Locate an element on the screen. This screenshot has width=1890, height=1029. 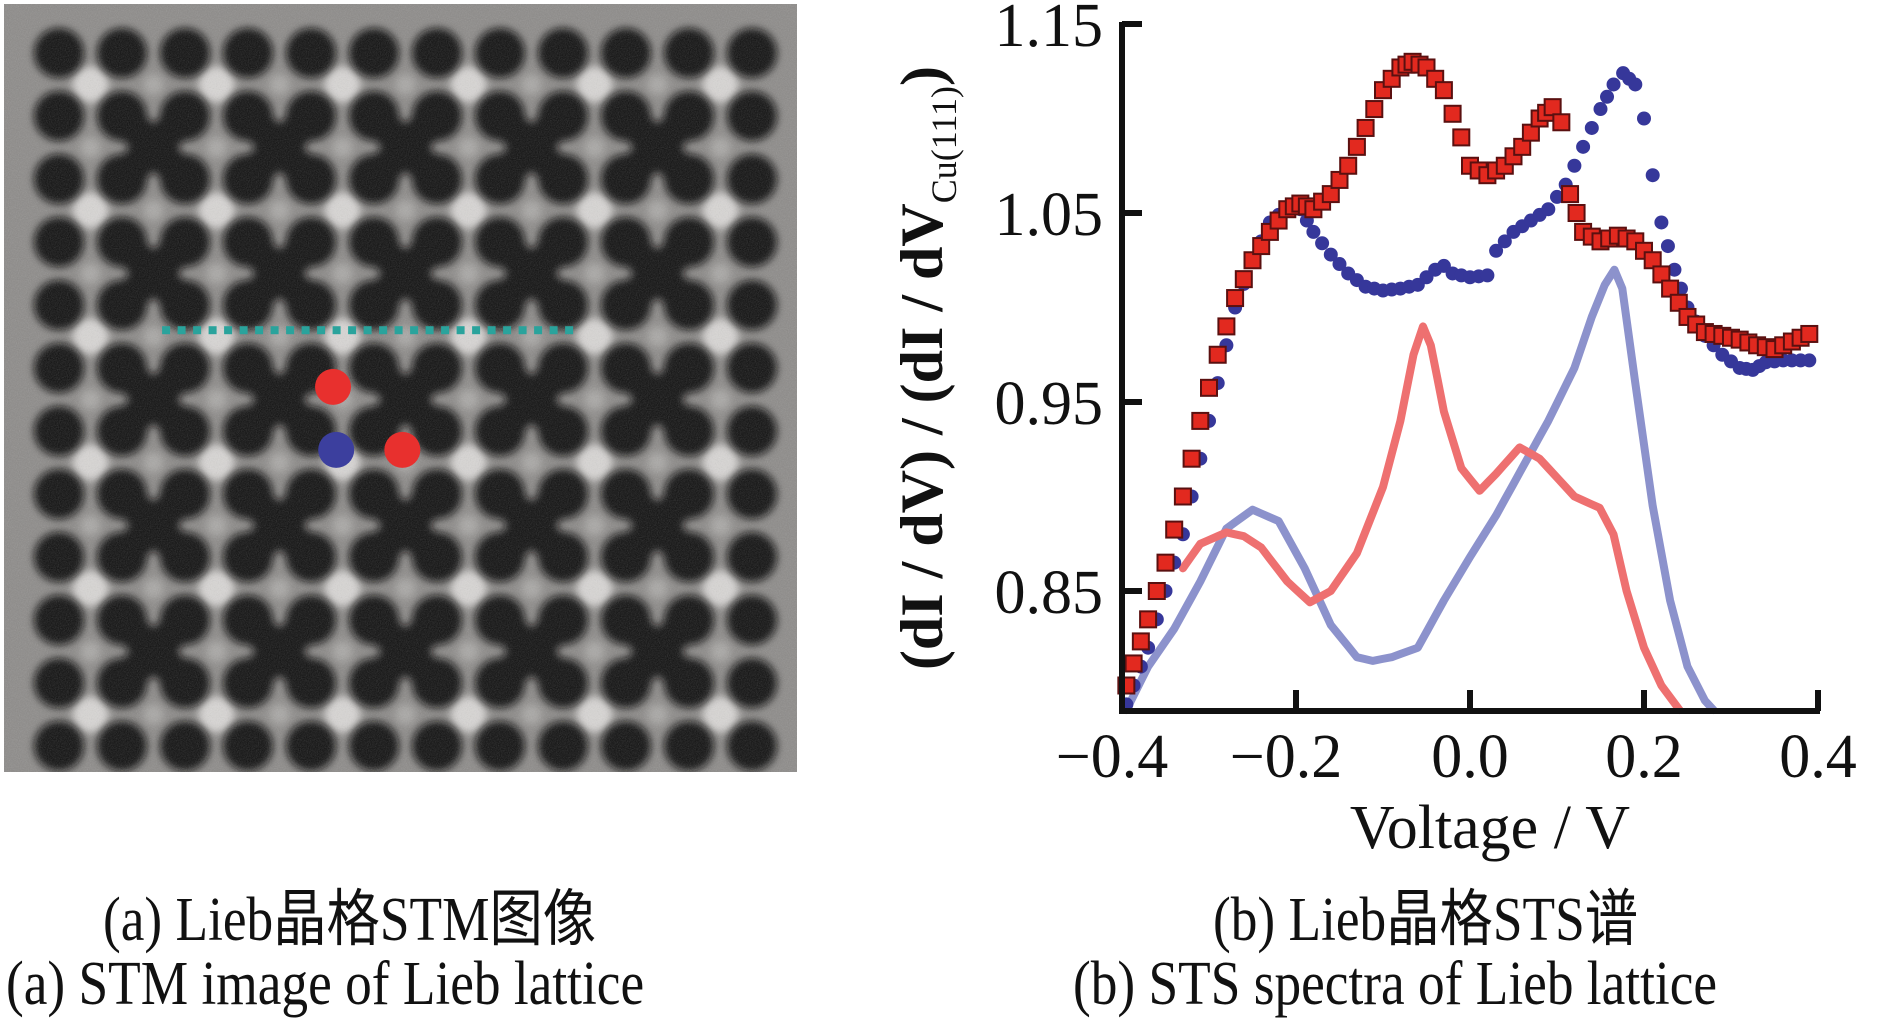
y-tick-label: 1.05 is located at coordinates (1049, 215).